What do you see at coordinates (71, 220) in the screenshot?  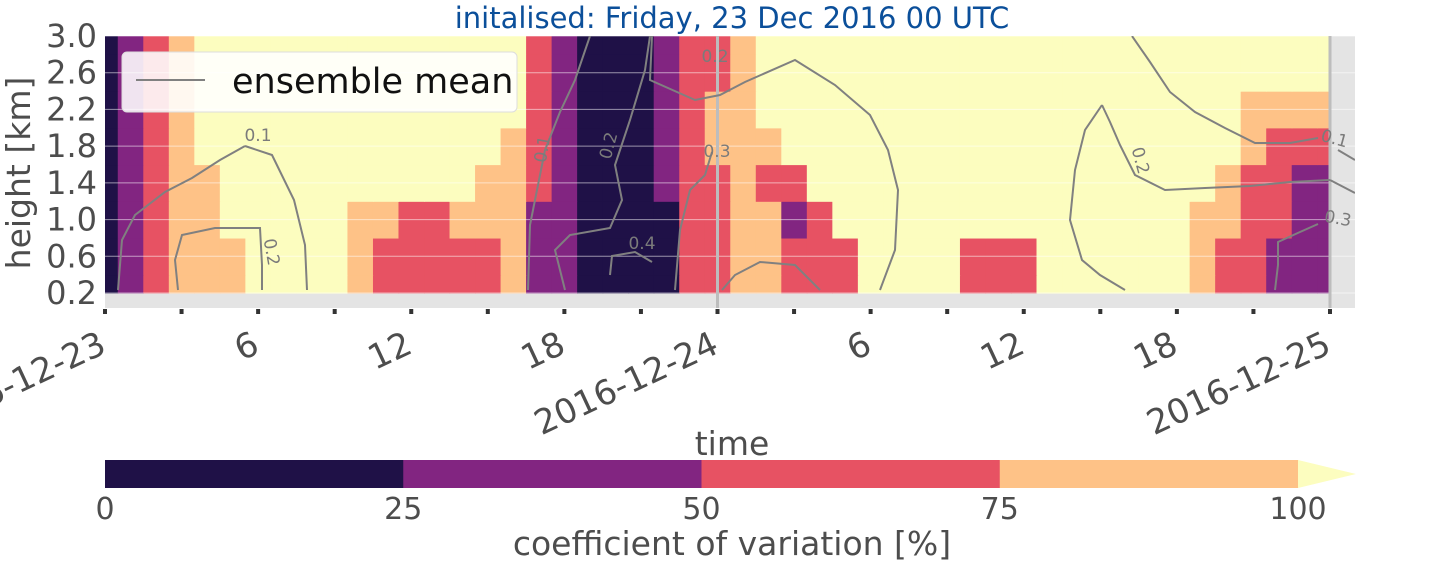 I see `y-tick-label: 1.0` at bounding box center [71, 220].